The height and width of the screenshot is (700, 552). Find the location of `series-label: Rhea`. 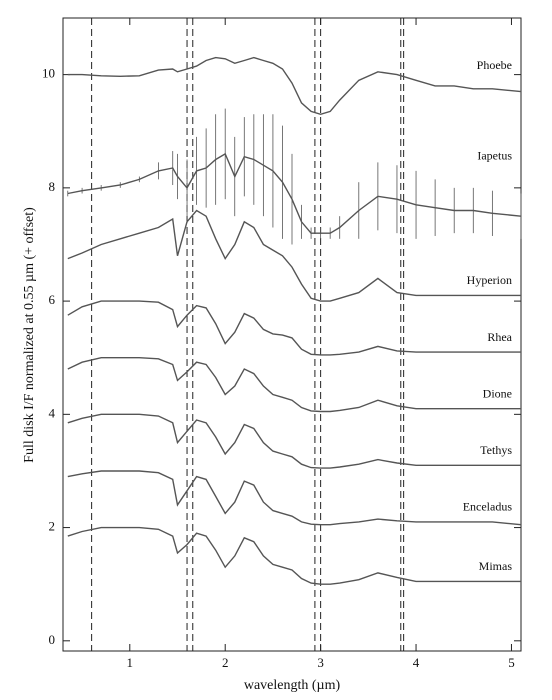

series-label: Rhea is located at coordinates (499, 337).